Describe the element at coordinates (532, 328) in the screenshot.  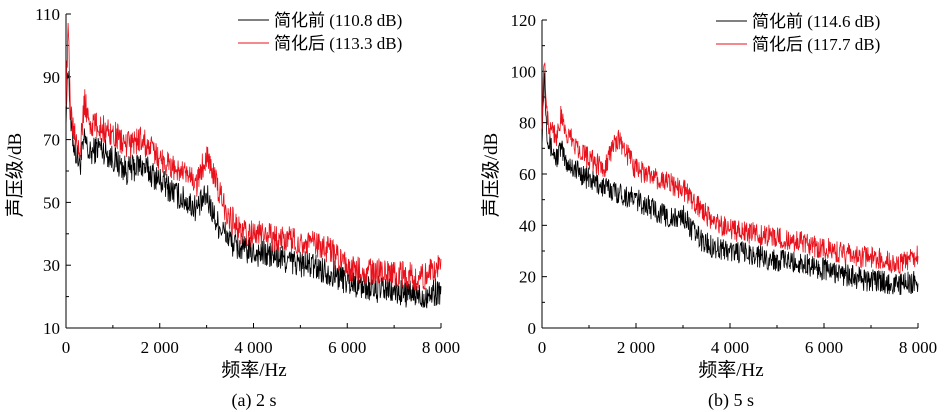
I see `y-tick-label: 0` at that location.